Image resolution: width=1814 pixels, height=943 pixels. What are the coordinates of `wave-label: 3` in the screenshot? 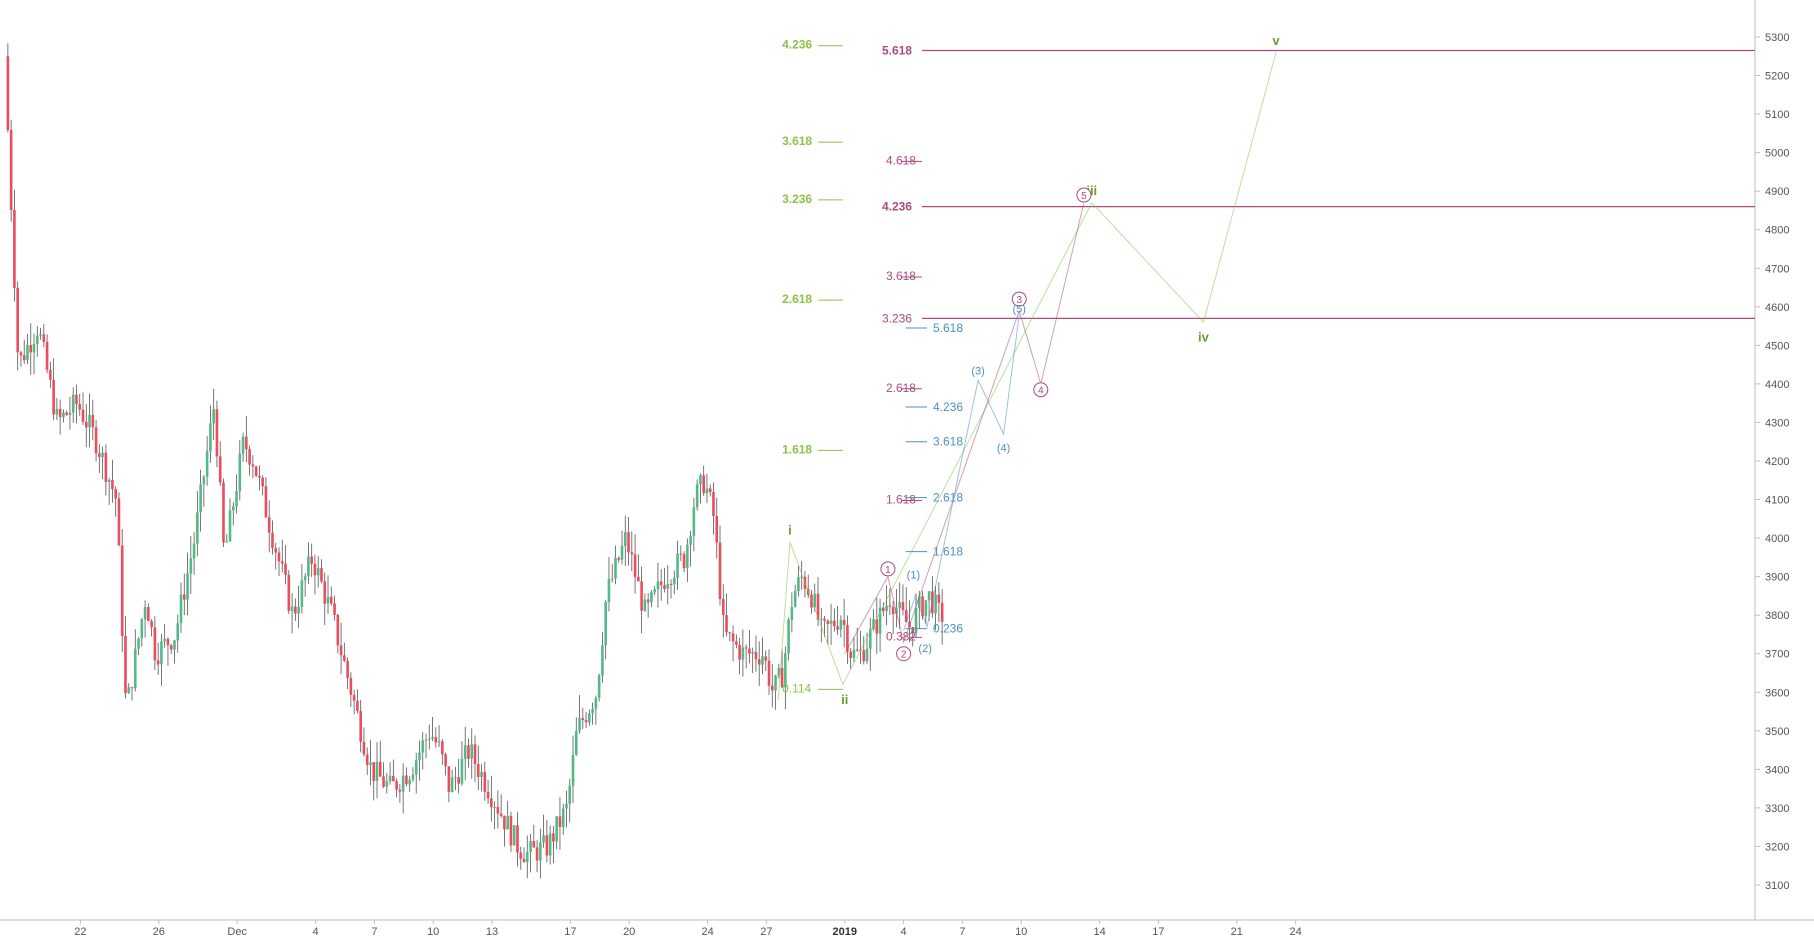 It's located at (1019, 300).